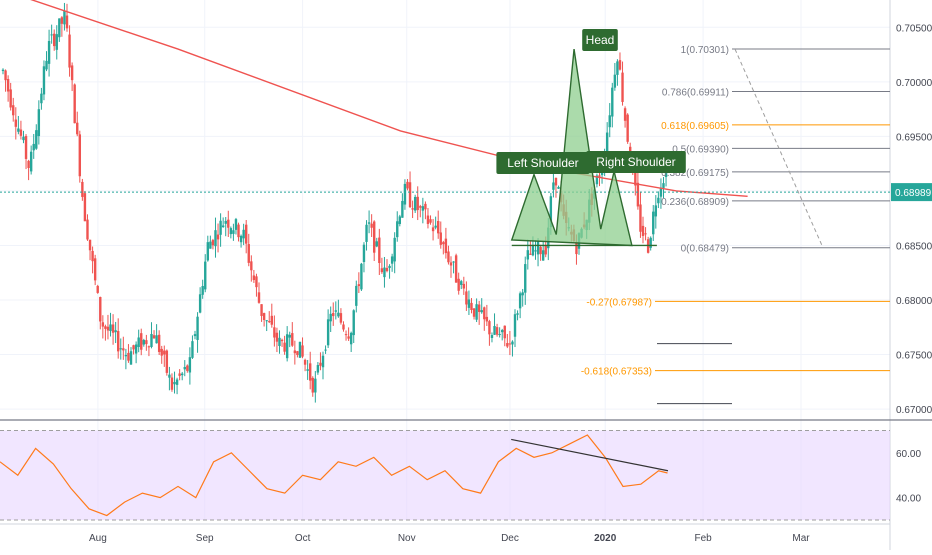 The width and height of the screenshot is (932, 555). Describe the element at coordinates (700, 149) in the screenshot. I see `fib-level-label: 0.5(0.69390)` at that location.